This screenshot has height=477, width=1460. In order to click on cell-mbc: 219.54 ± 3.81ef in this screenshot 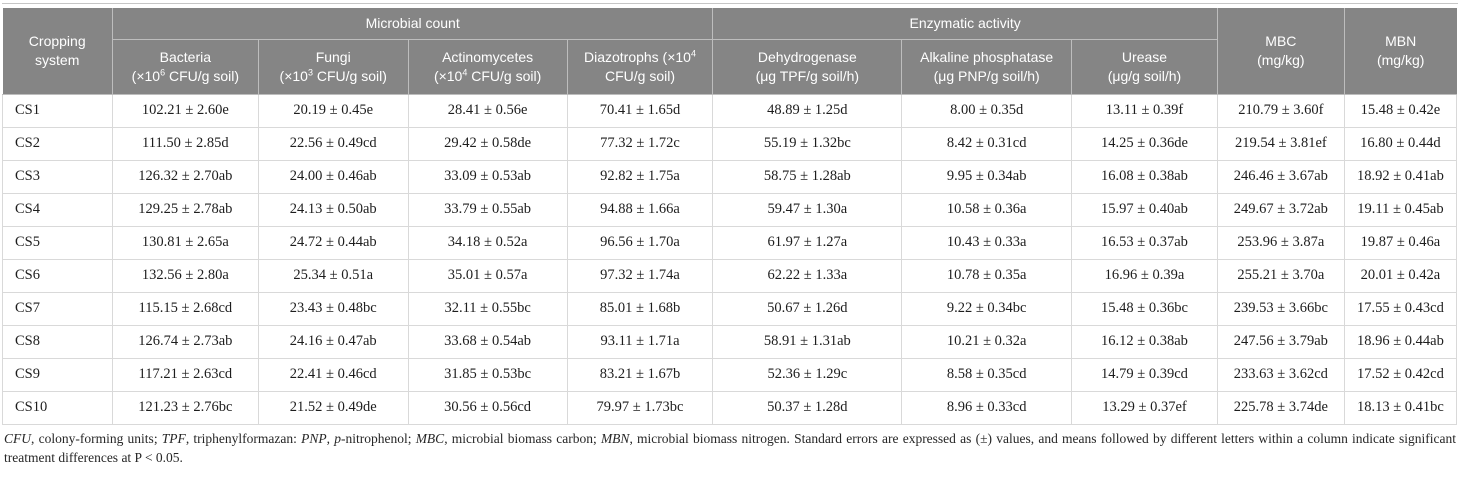, I will do `click(1280, 143)`.